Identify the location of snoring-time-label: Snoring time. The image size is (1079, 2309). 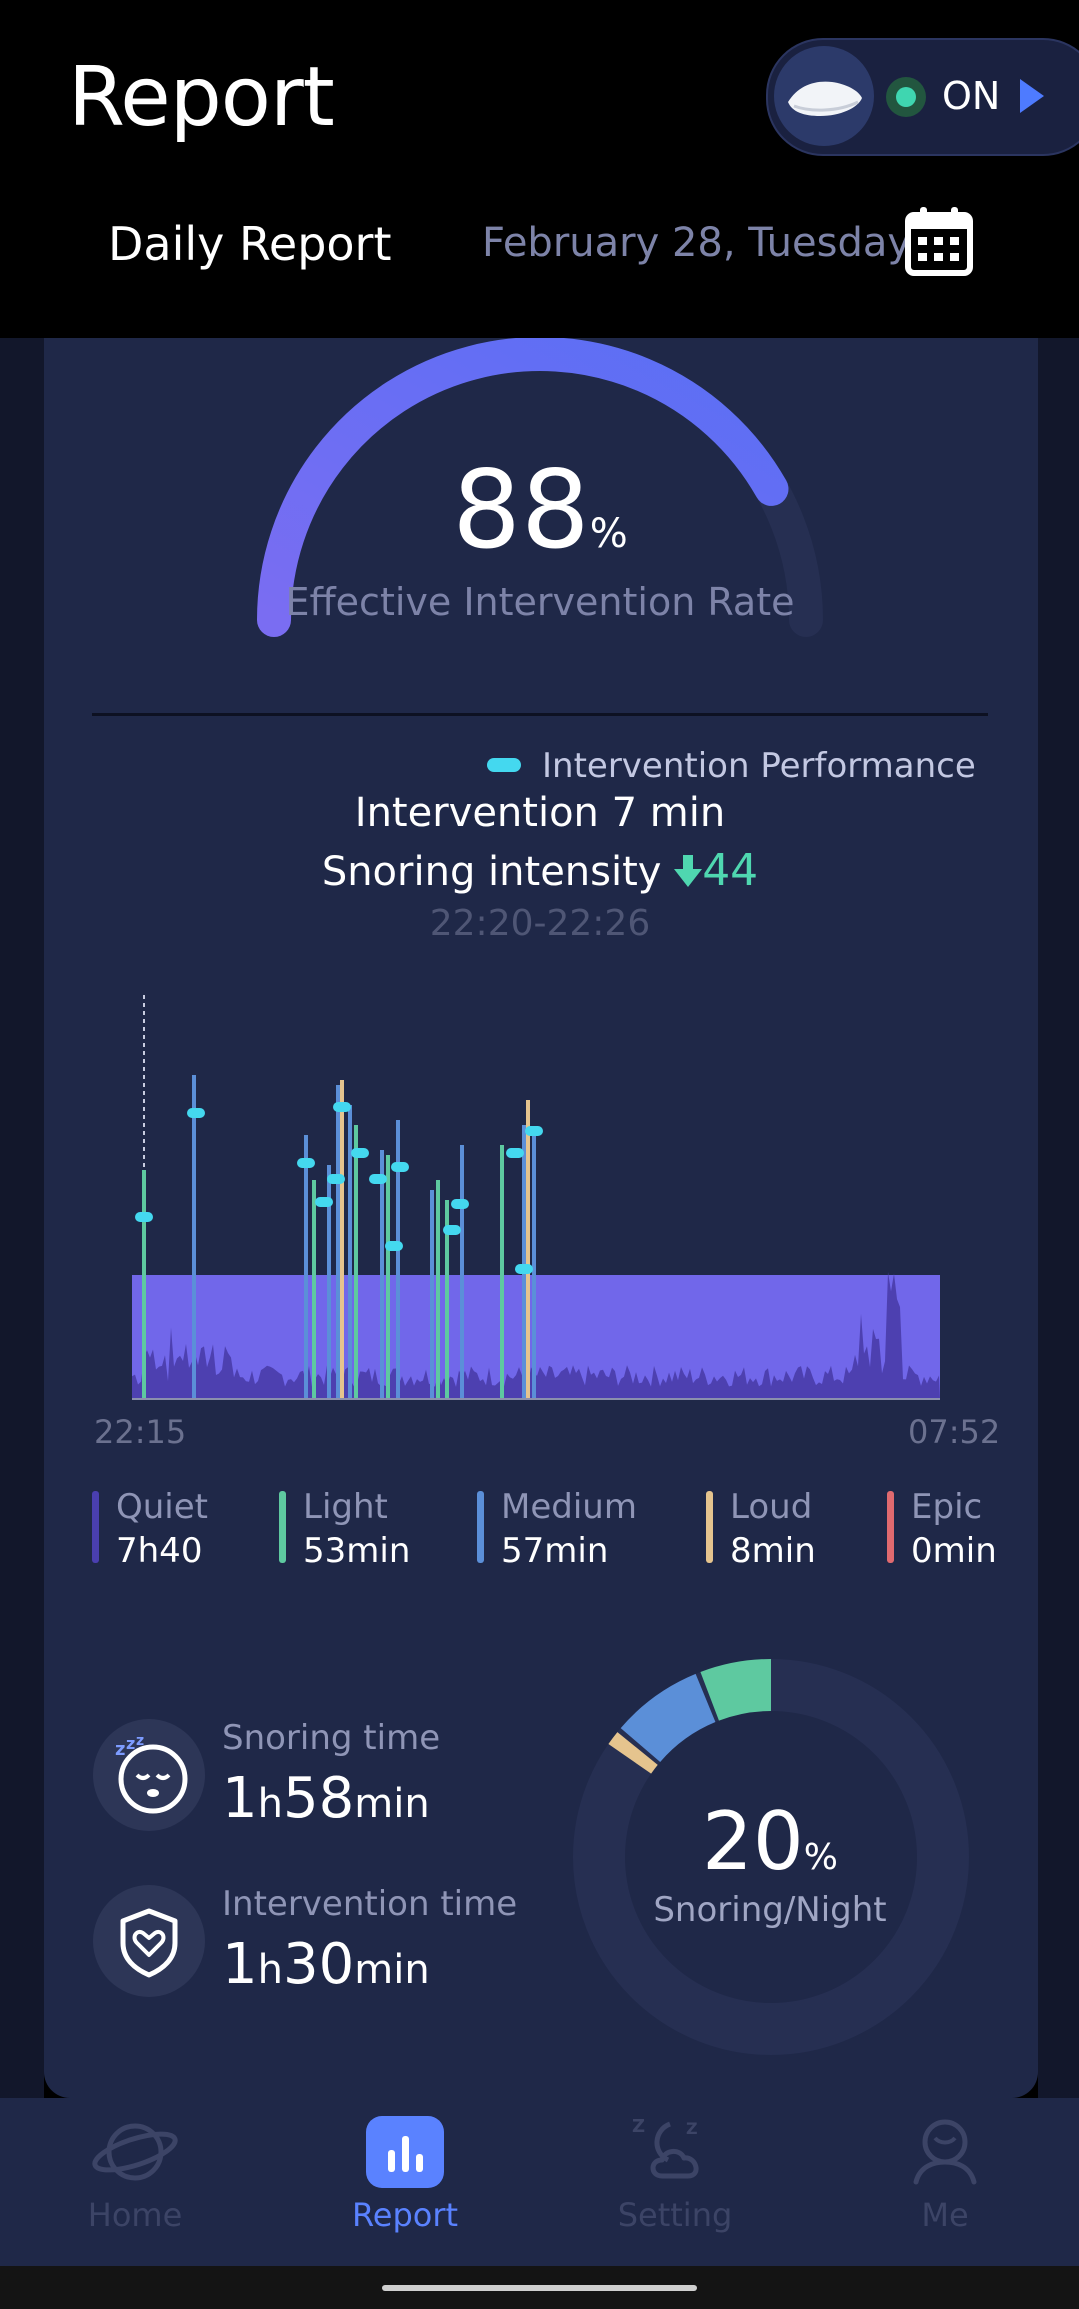
(331, 1738).